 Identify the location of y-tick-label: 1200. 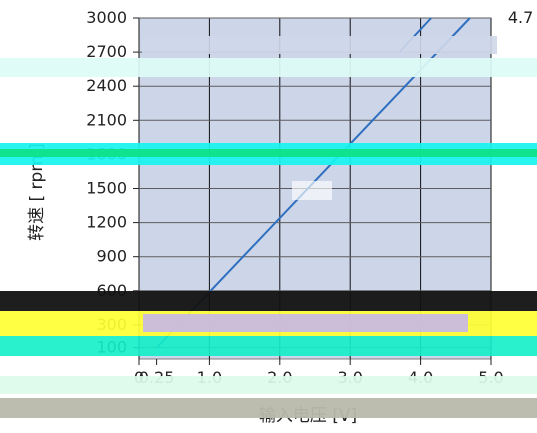
(106, 222).